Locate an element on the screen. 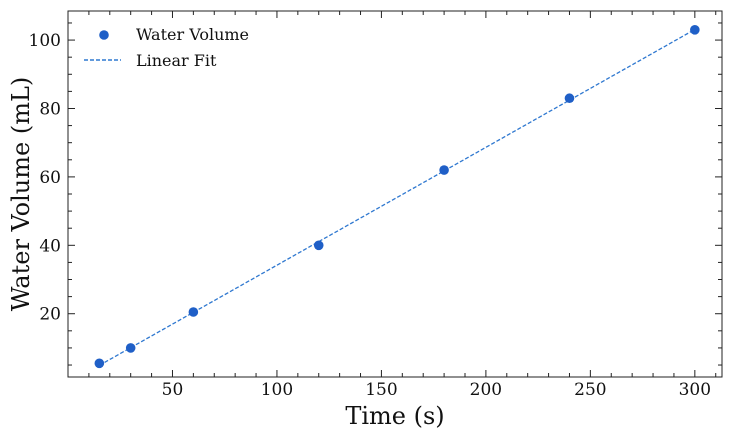  y-tick-label: 40 is located at coordinates (50, 246).